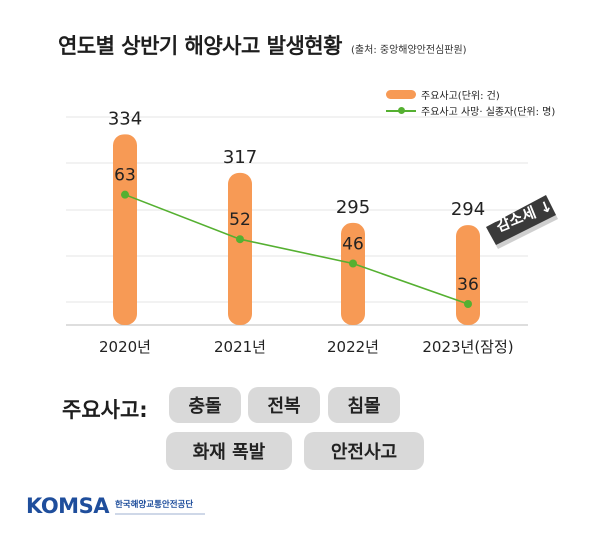 The image size is (600, 537). What do you see at coordinates (240, 157) in the screenshot?
I see `bar-value-label-1: 317` at bounding box center [240, 157].